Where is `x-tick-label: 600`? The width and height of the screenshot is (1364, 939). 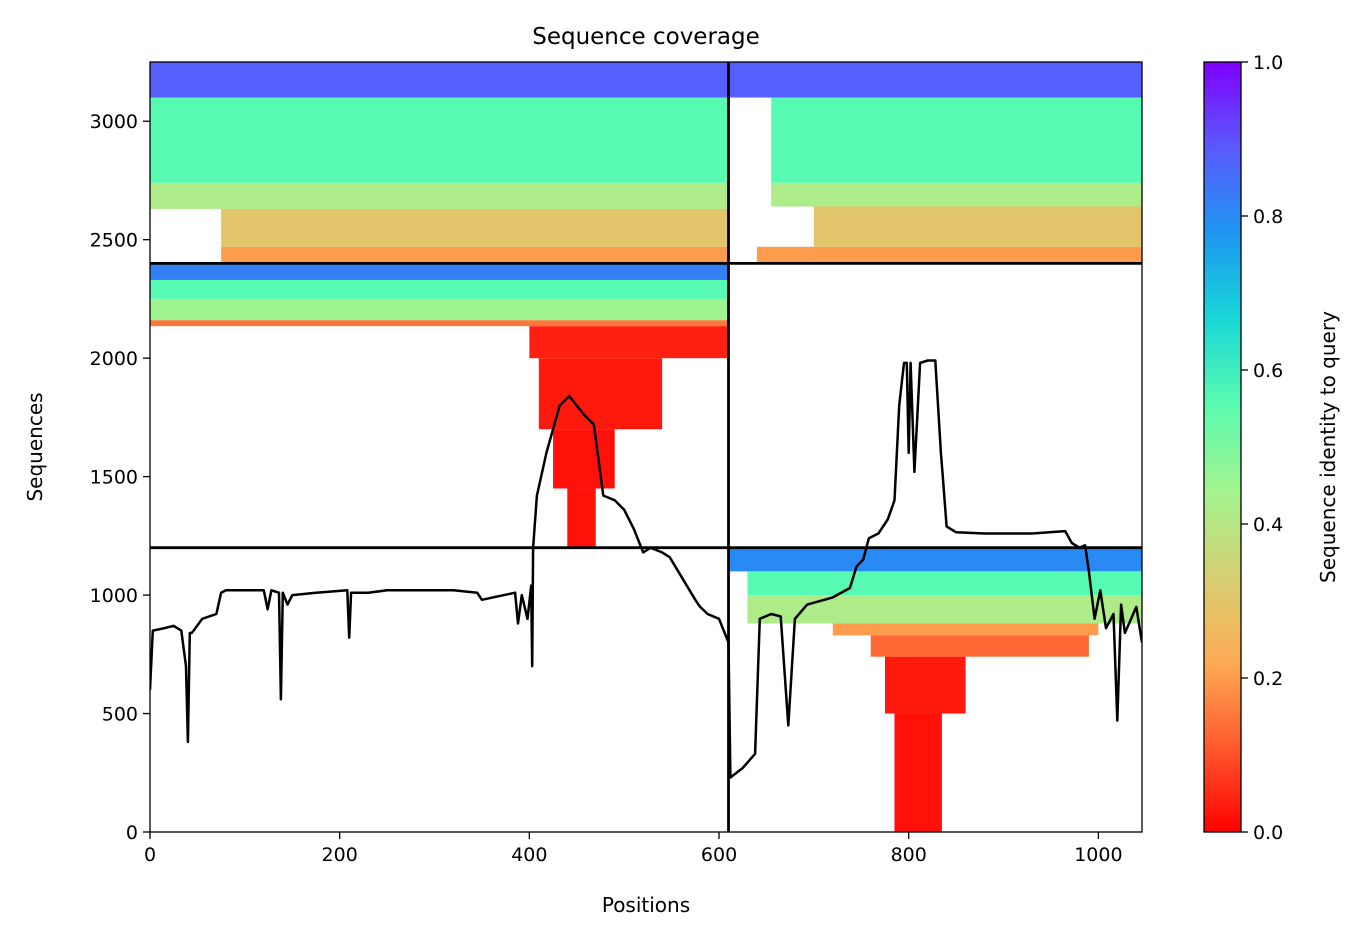
x-tick-label: 600 is located at coordinates (719, 855).